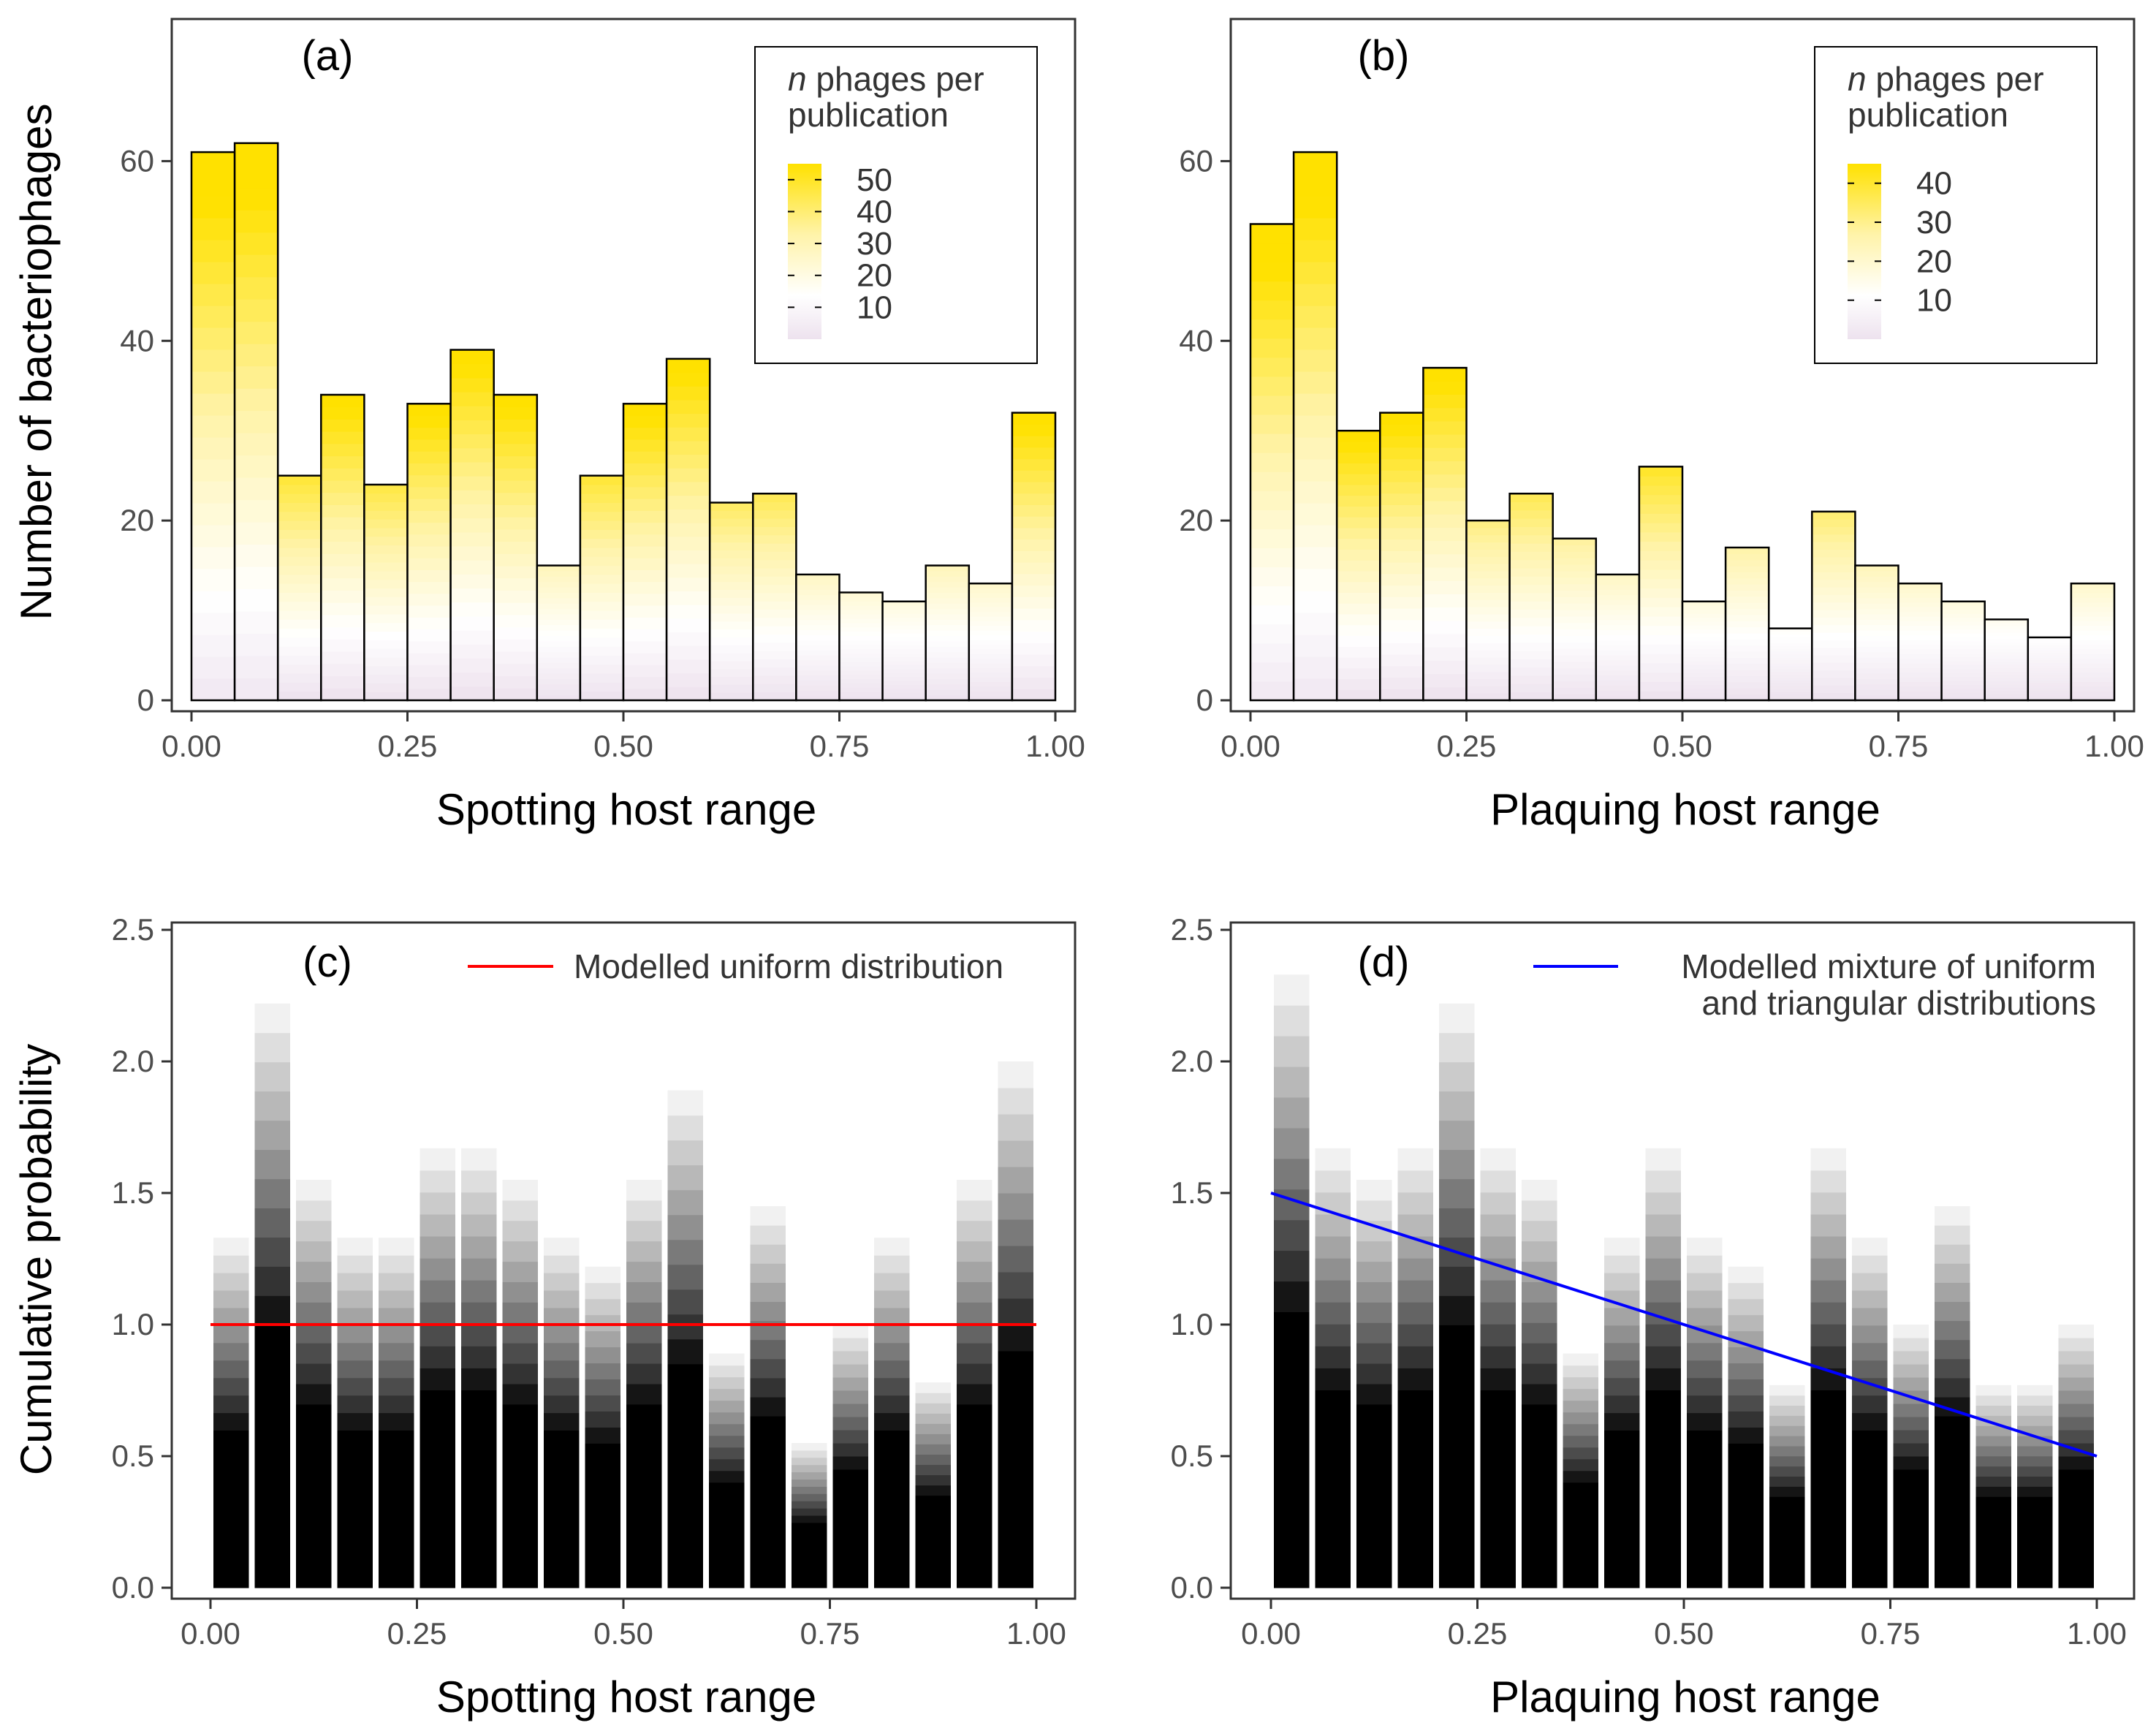  Describe the element at coordinates (1467, 746) in the screenshot. I see `panel-b-x-tick-label: 0.25` at that location.